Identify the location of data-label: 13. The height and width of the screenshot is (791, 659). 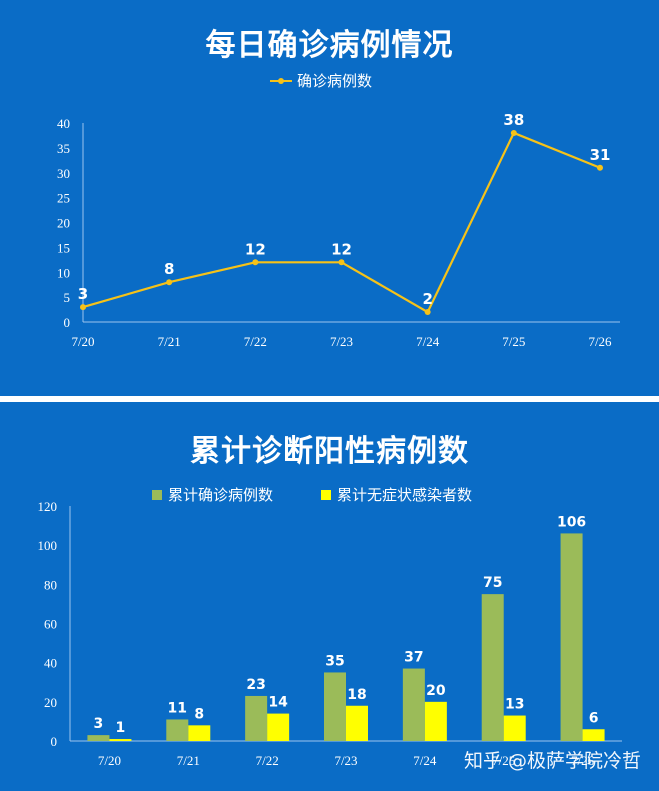
(514, 705).